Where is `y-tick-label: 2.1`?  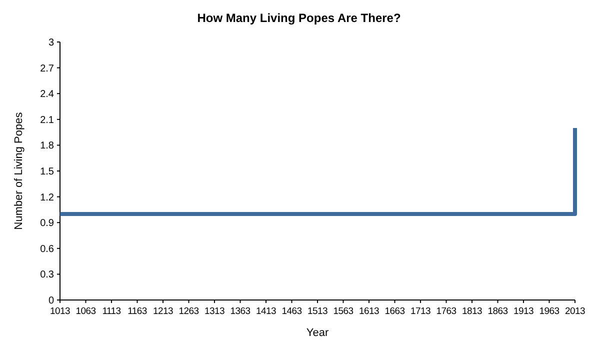 y-tick-label: 2.1 is located at coordinates (47, 120).